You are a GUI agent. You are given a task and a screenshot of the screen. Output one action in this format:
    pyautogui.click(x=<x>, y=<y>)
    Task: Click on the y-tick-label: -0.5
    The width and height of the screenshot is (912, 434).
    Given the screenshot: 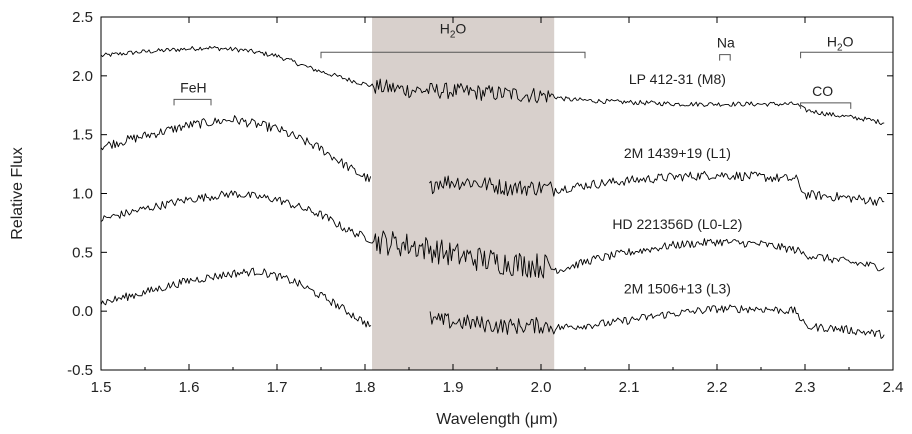 What is the action you would take?
    pyautogui.click(x=80, y=370)
    